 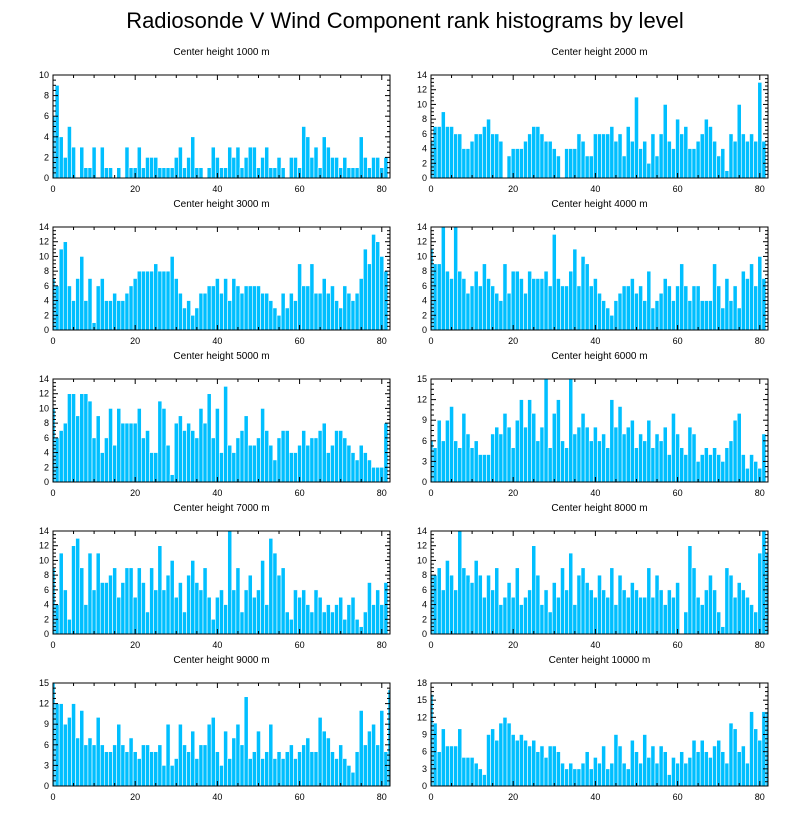 I want to click on chart-title: Center height 4000 m, so click(x=599, y=204).